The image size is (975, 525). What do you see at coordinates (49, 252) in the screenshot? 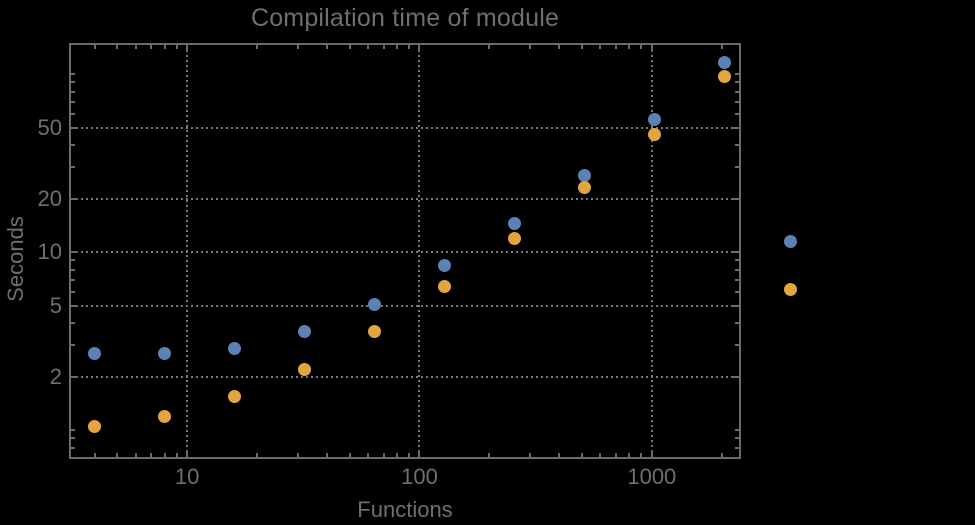
I see `y-tick-label: 10` at bounding box center [49, 252].